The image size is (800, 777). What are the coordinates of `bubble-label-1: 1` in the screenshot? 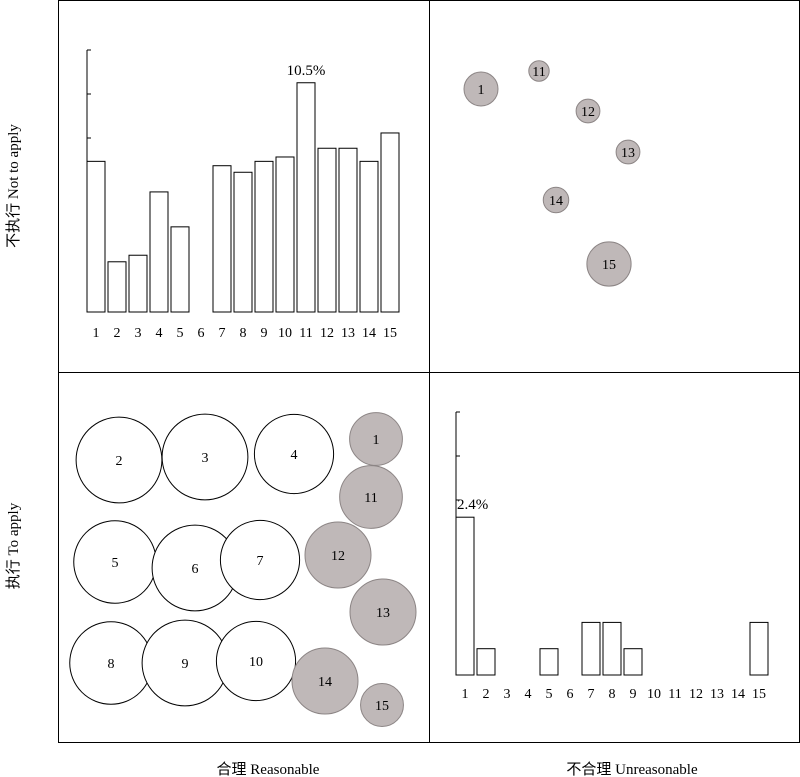 It's located at (481, 90).